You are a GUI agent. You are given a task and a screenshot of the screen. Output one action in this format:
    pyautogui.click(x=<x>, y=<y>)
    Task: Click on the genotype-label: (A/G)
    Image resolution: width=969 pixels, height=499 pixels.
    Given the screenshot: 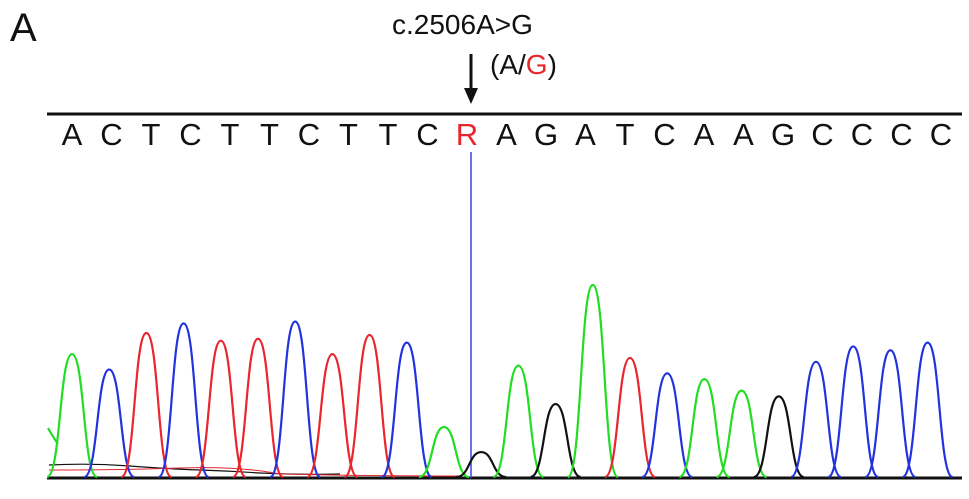 What is the action you would take?
    pyautogui.click(x=523, y=65)
    